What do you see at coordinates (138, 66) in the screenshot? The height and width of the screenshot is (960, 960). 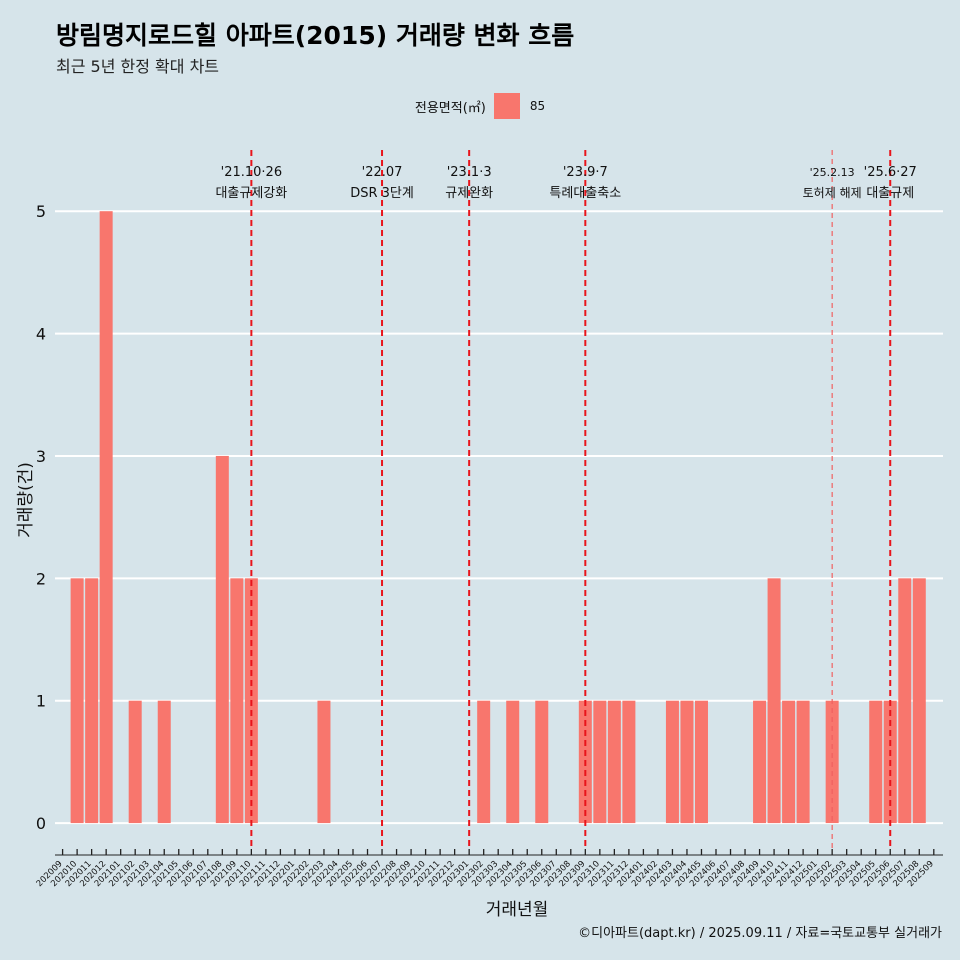 I see `chart-subtitle: 최근 5년 한정 확대 차트` at bounding box center [138, 66].